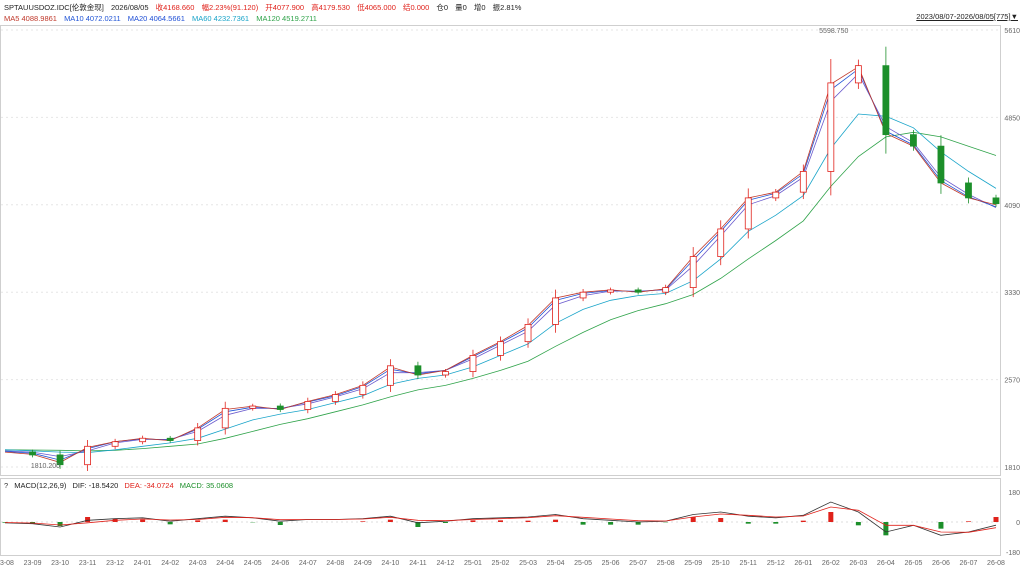 Image resolution: width=1024 pixels, height=567 pixels. I want to click on close-value: 收4168.660, so click(175, 7).